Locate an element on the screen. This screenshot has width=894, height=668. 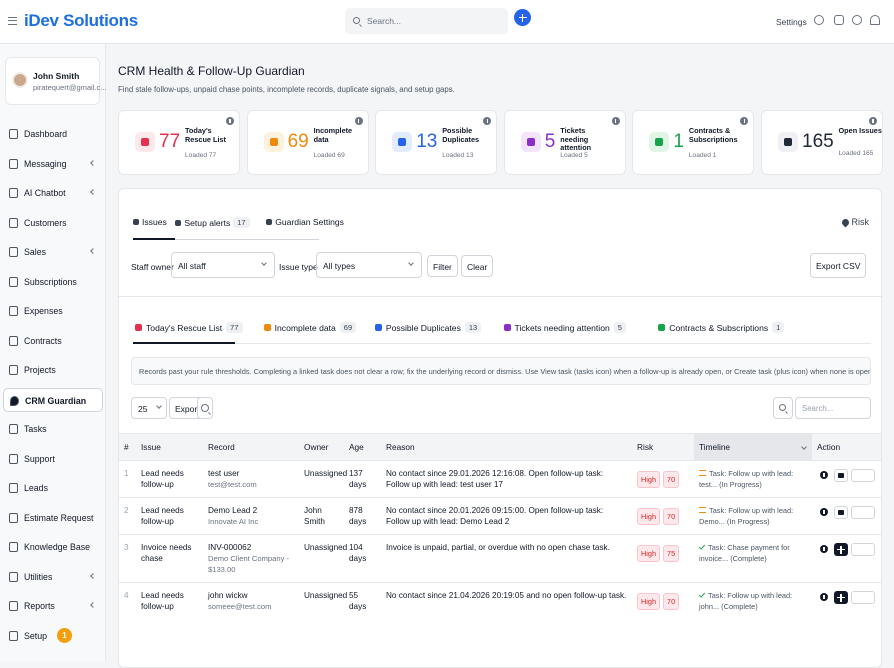
stat-glyph is located at coordinates (402, 142).